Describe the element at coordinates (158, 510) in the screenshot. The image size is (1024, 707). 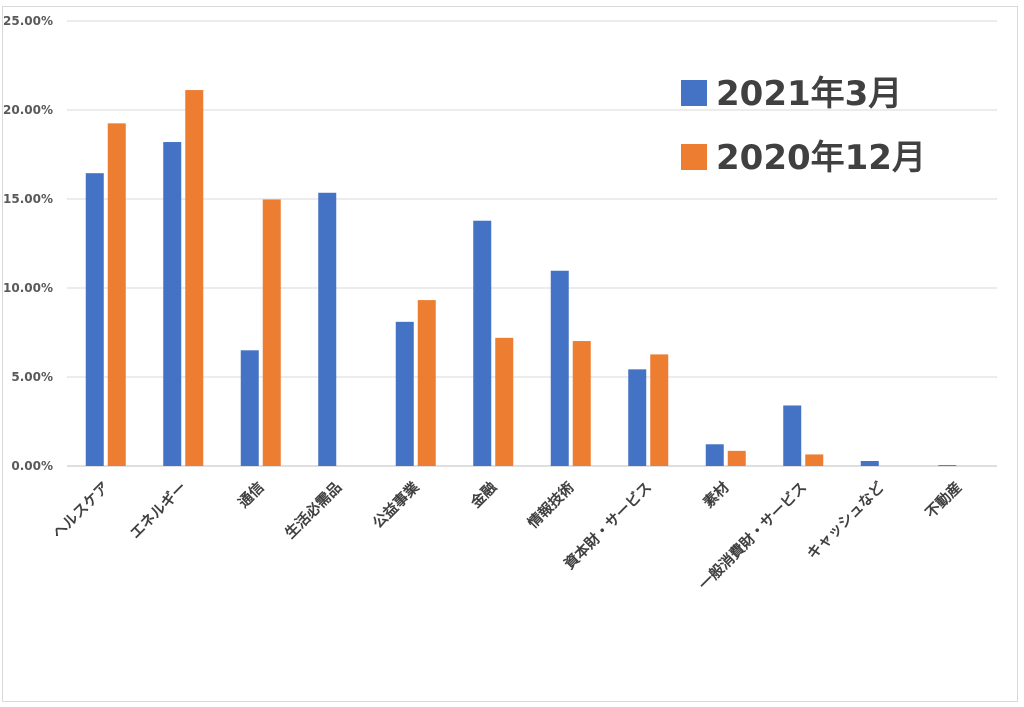
I see `x-category-label: エネルギー` at that location.